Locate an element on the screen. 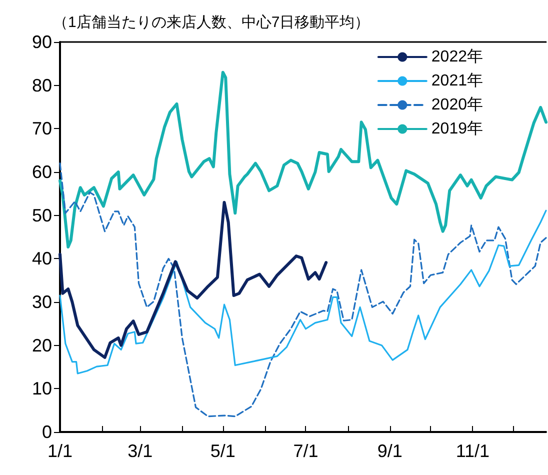  y-tick-label: 20 is located at coordinates (42, 345).